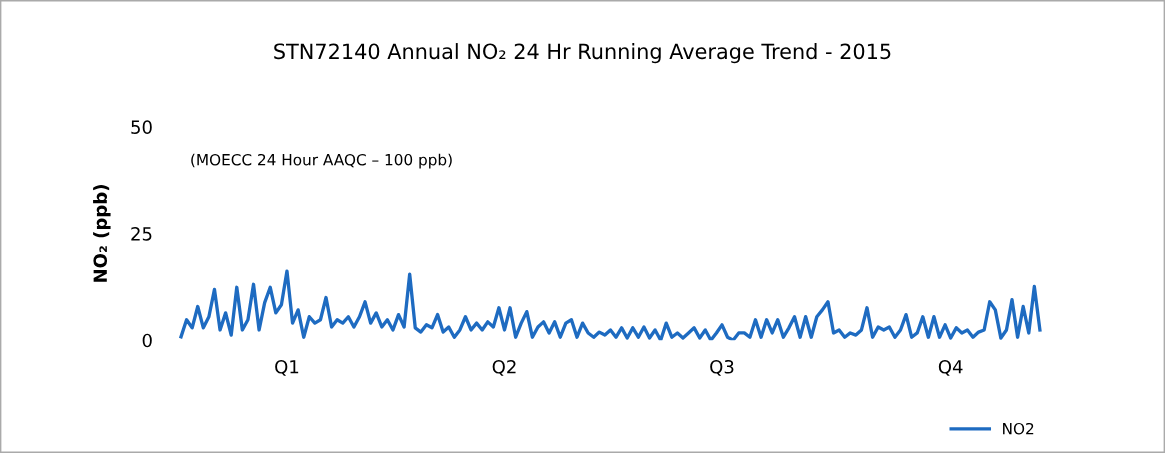 Image resolution: width=1165 pixels, height=453 pixels. I want to click on x-tick-label: Q2, so click(504, 367).